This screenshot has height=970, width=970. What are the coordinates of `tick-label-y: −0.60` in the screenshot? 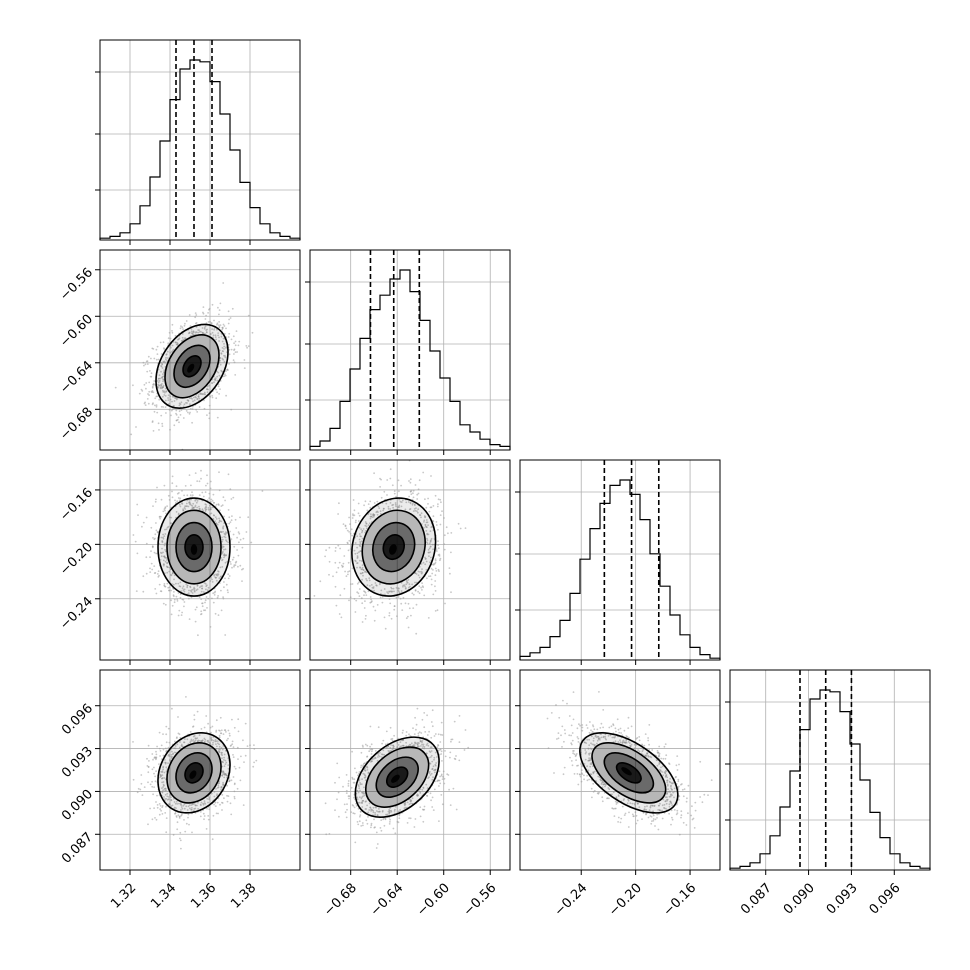 It's located at (76, 331).